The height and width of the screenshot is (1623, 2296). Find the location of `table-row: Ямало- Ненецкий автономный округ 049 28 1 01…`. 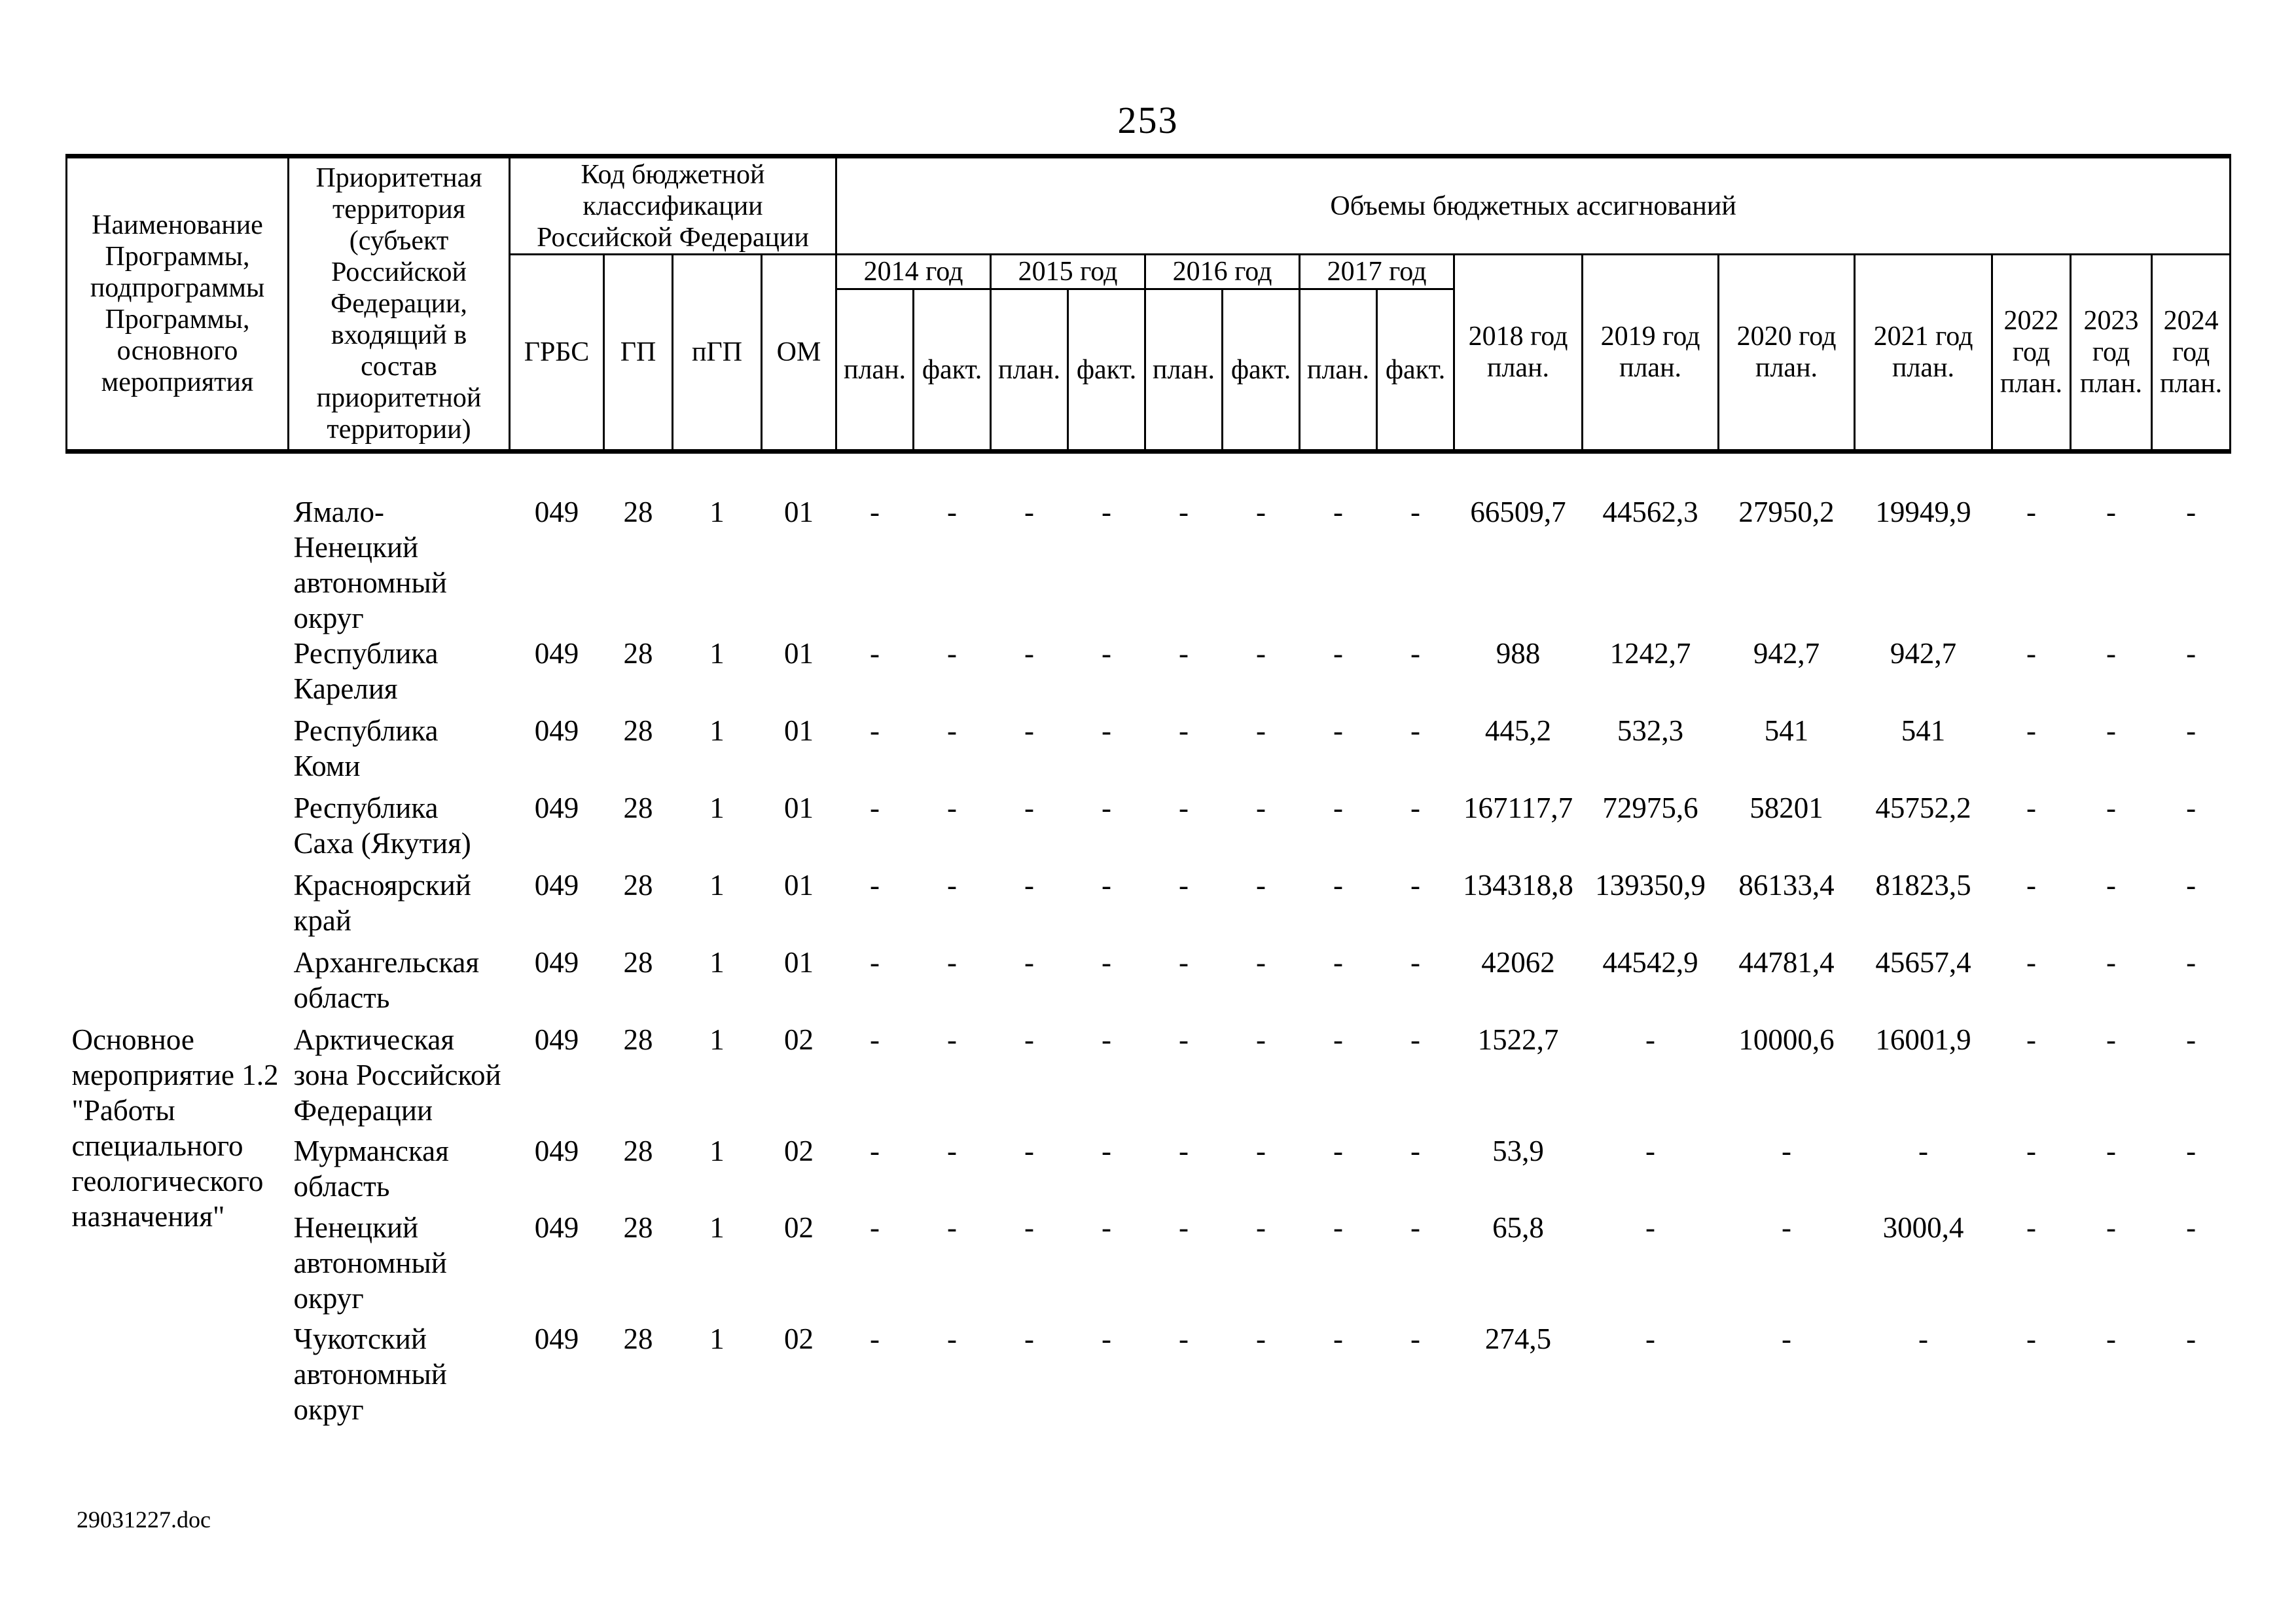

table-row: Ямало- Ненецкий автономный округ 049 28 1 01… is located at coordinates (1149, 544).